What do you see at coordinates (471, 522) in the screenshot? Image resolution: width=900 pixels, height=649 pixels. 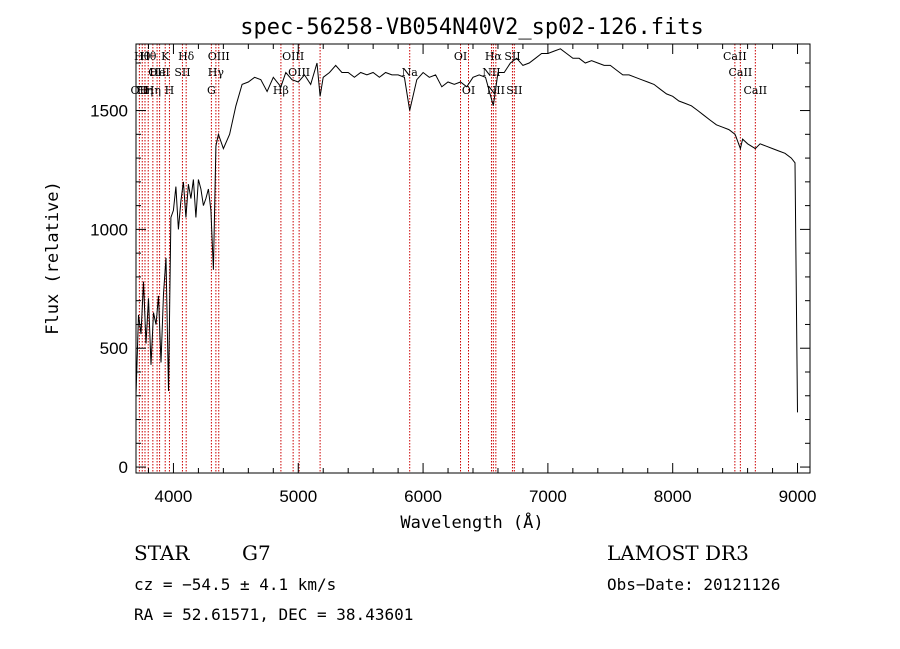 I see `x-axis-label: Wavelength (Å)` at bounding box center [471, 522].